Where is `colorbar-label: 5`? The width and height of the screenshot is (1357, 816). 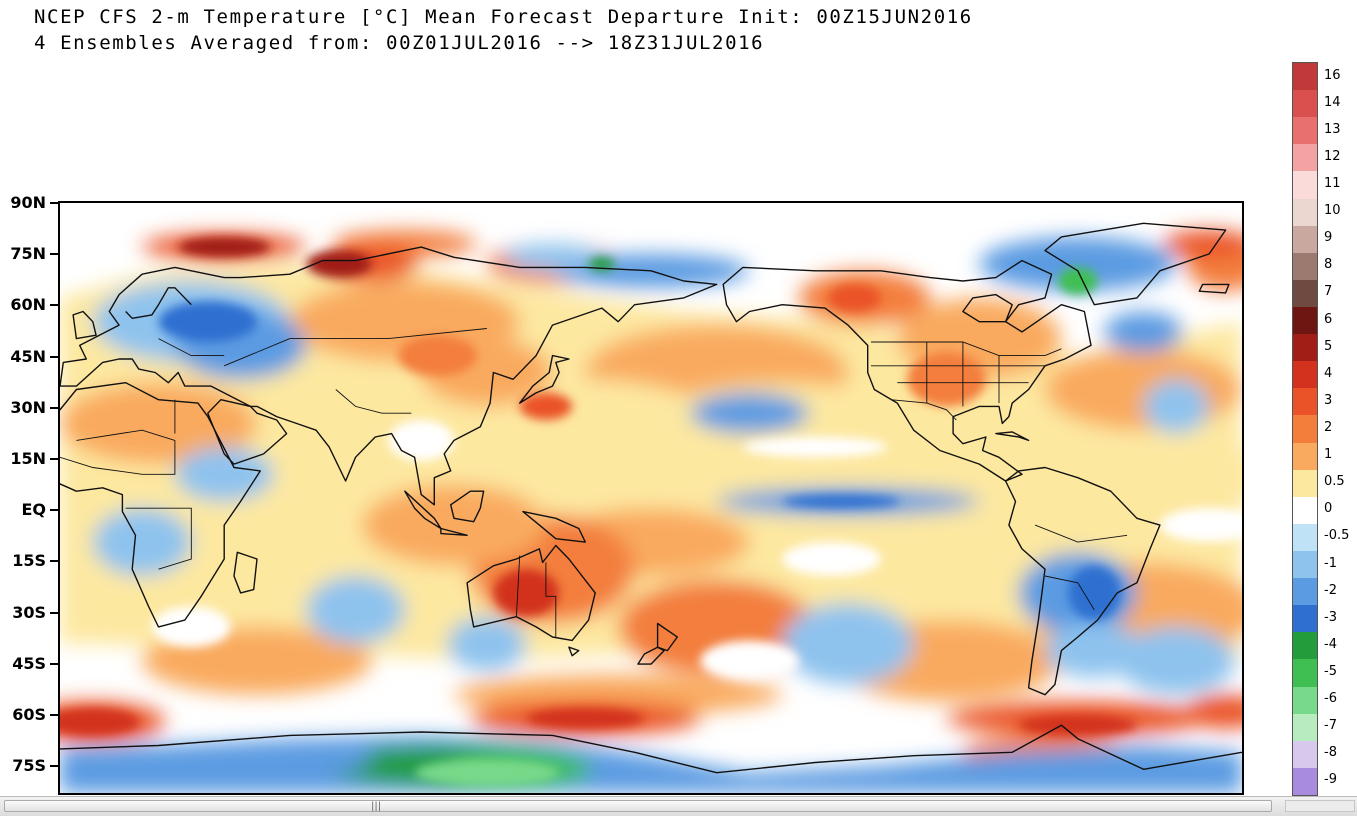 colorbar-label: 5 is located at coordinates (1328, 346).